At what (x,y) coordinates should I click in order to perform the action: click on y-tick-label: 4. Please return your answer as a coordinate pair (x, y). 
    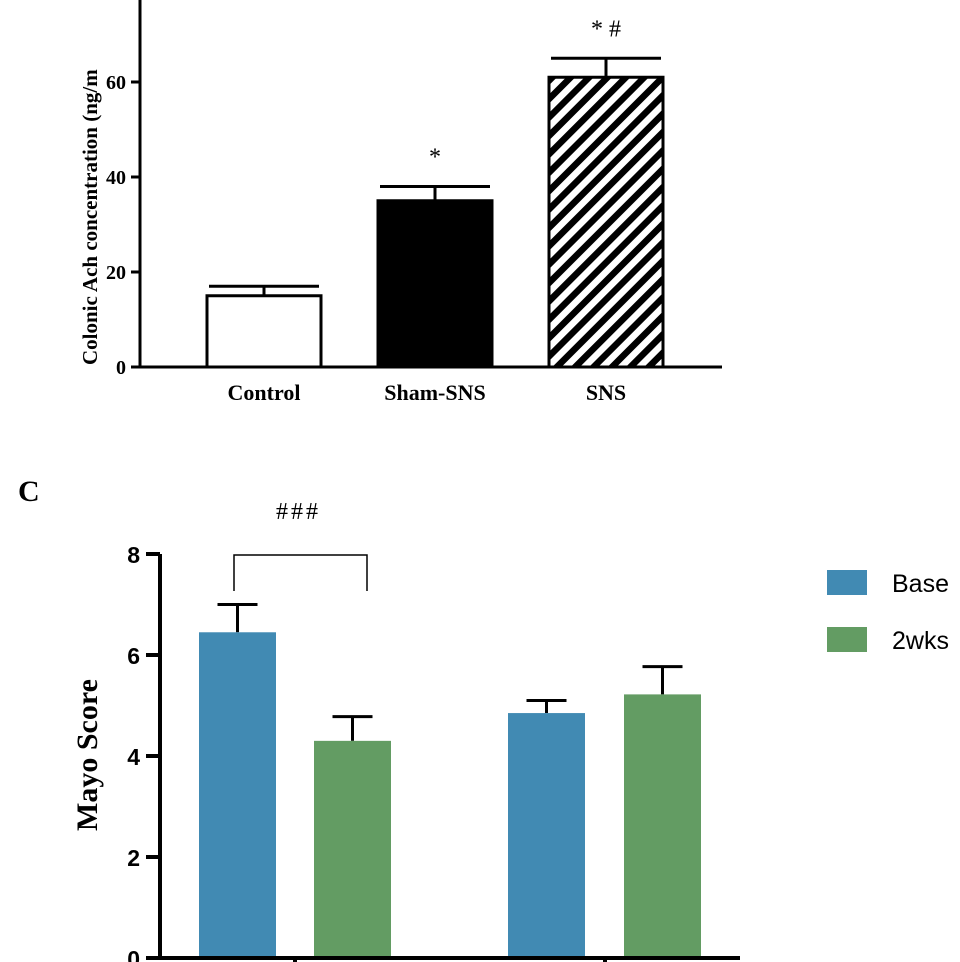
    Looking at the image, I should click on (133, 757).